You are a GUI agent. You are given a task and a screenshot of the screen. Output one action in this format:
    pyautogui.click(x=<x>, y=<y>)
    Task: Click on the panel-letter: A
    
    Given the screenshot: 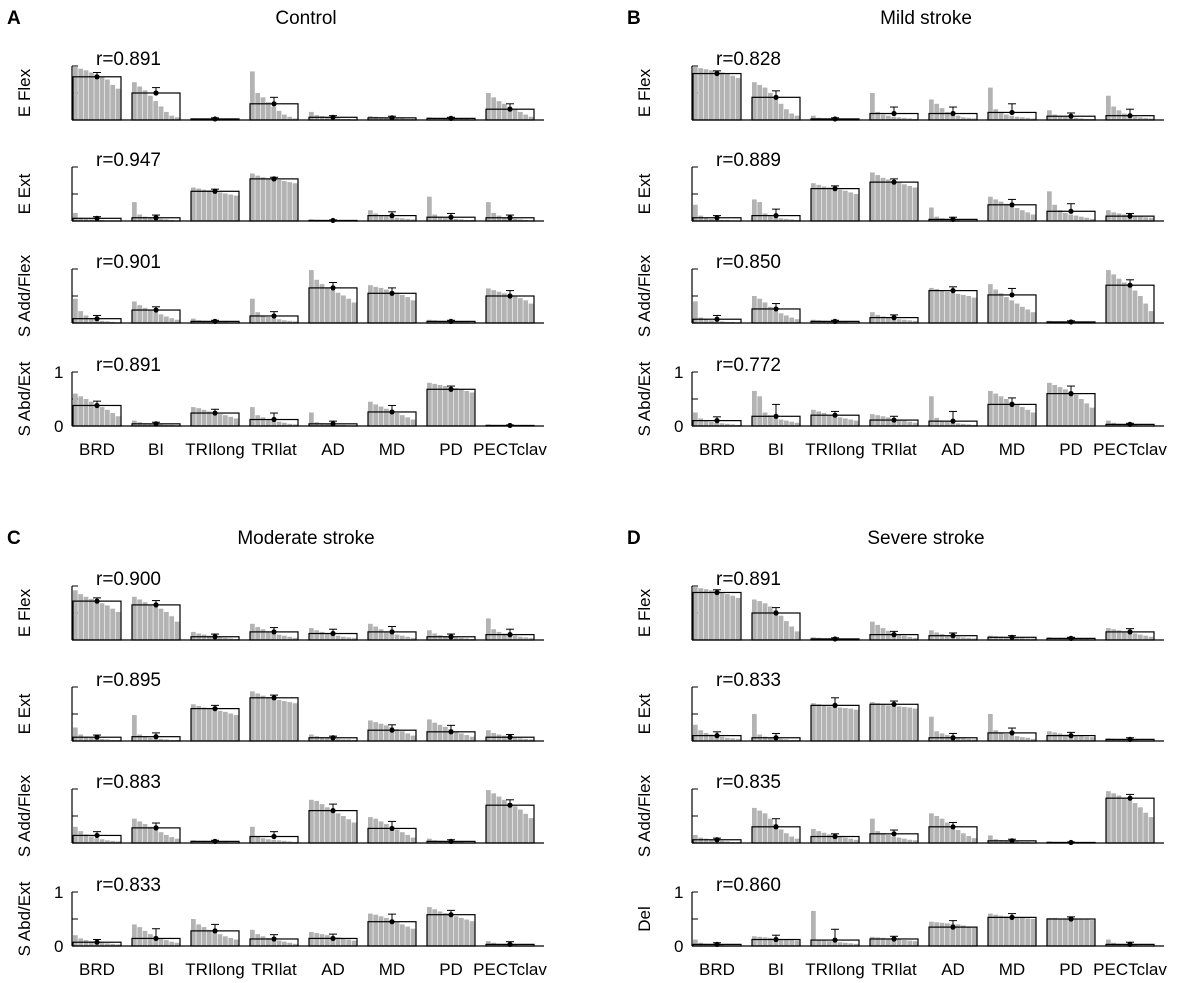 What is the action you would take?
    pyautogui.click(x=14, y=18)
    